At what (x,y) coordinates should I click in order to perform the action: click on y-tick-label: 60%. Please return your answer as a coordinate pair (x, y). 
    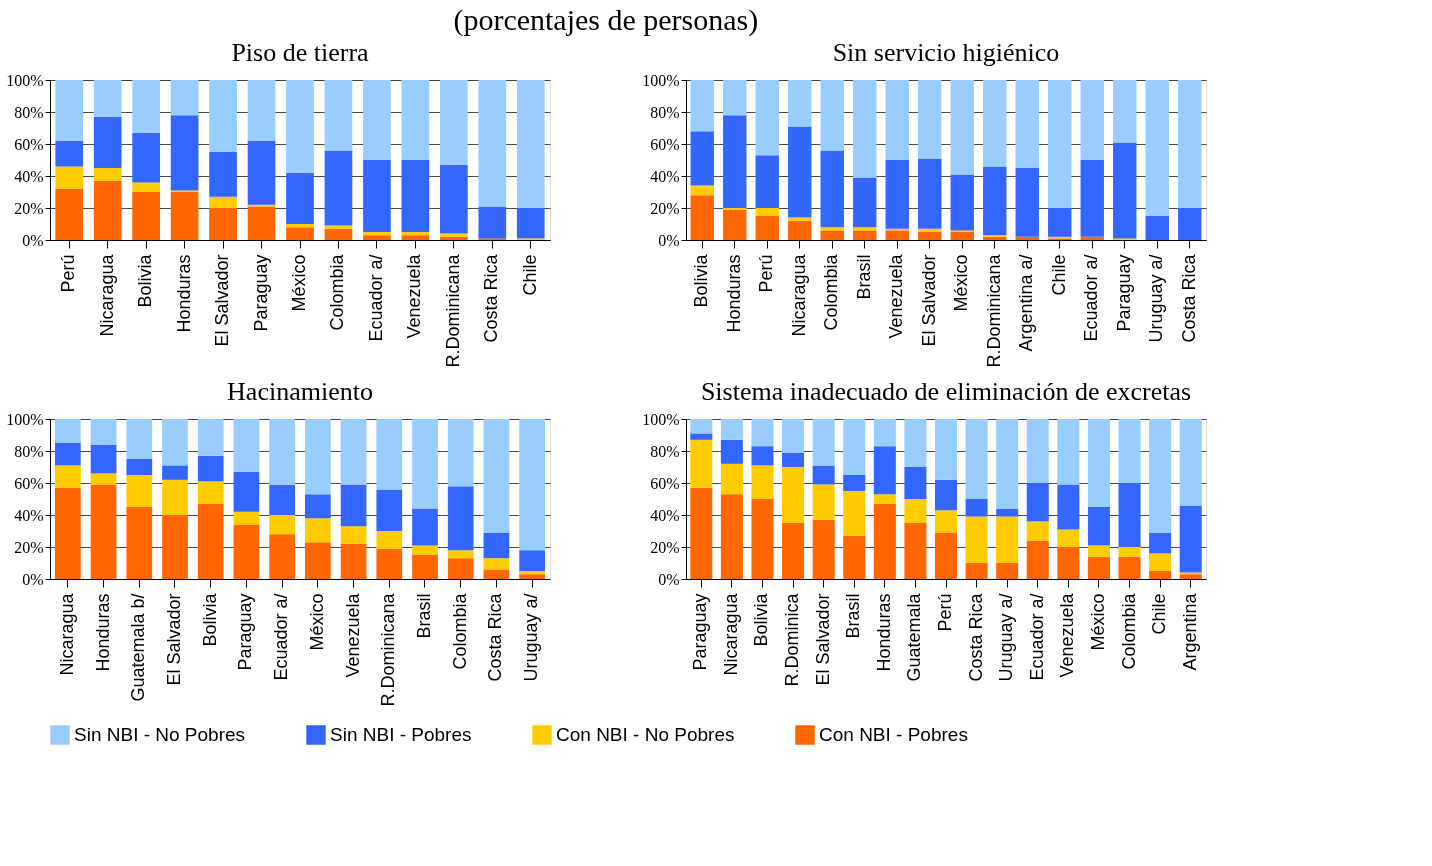
    Looking at the image, I should click on (665, 144).